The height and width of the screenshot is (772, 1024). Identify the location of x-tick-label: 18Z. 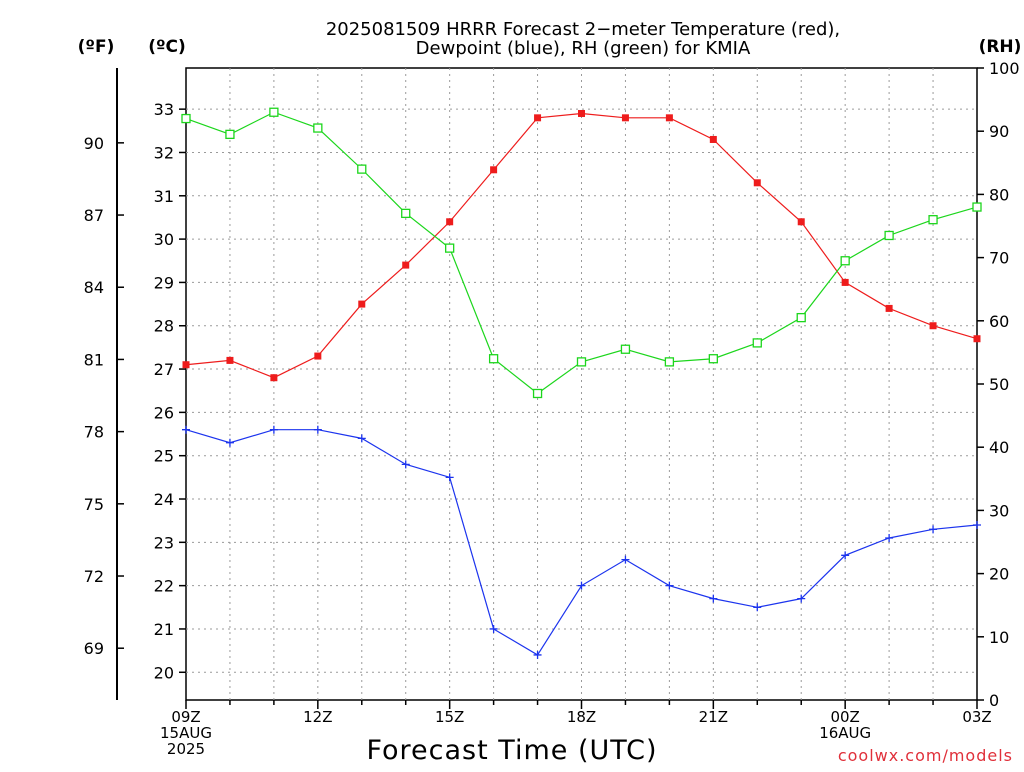
(581, 717).